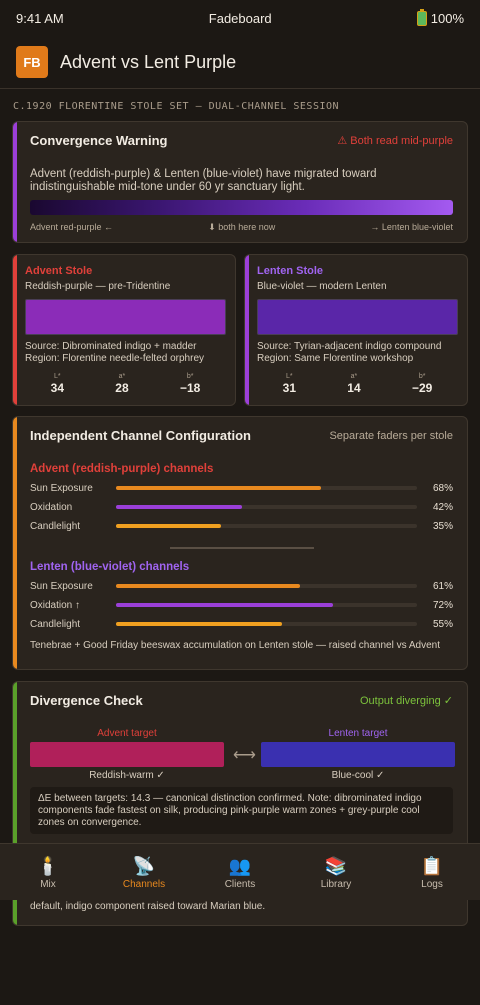 The height and width of the screenshot is (1005, 480). Describe the element at coordinates (421, 17) in the screenshot. I see `battery-icon` at that location.